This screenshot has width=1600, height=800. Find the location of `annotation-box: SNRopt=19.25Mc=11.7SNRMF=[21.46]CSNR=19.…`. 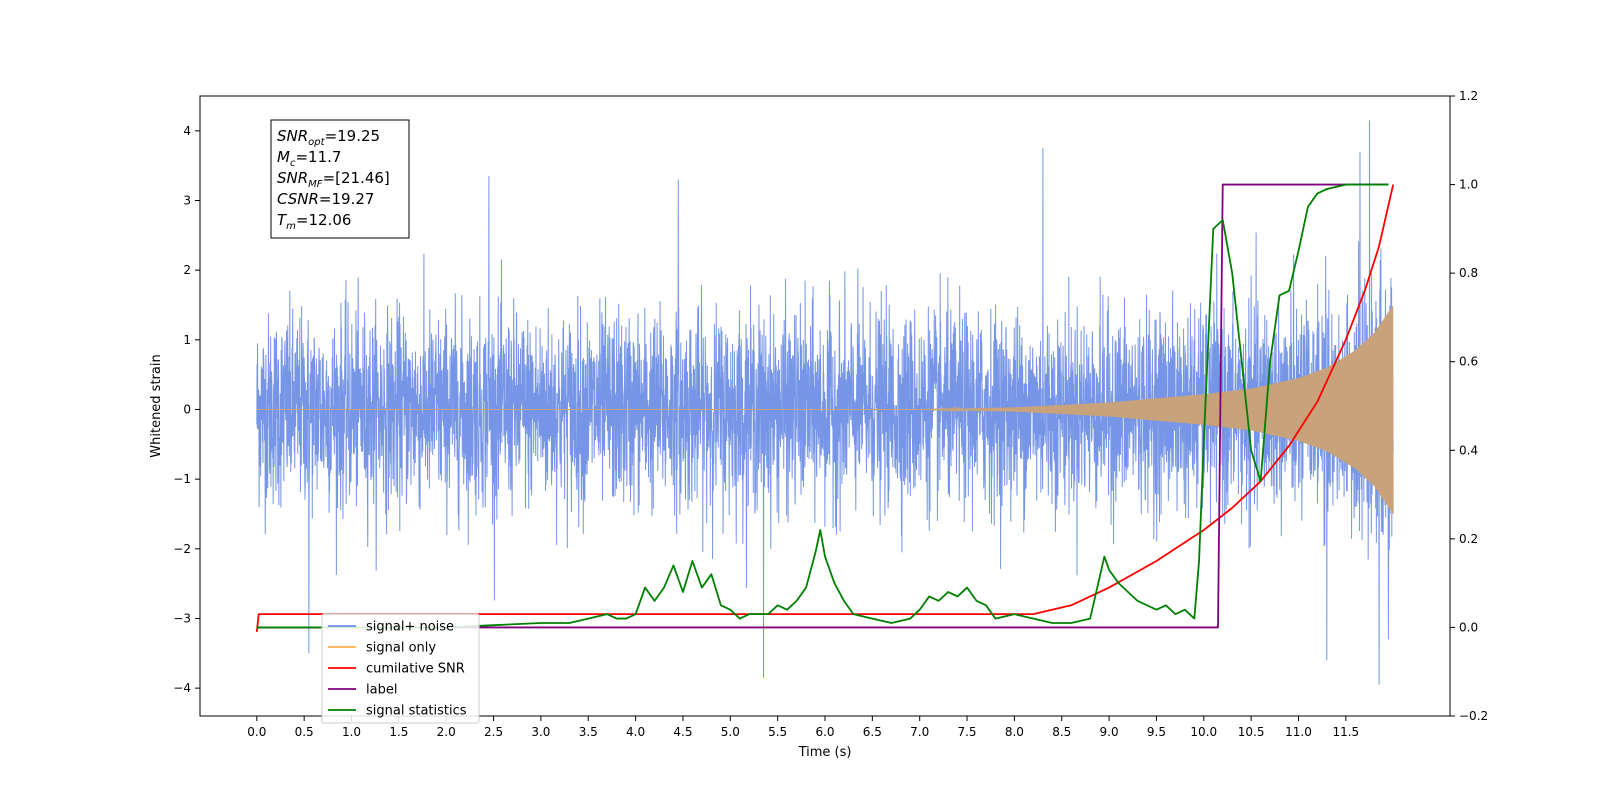

annotation-box: SNRopt=19.25Mc=11.7SNRMF=[21.46]CSNR=19.… is located at coordinates (340, 179).